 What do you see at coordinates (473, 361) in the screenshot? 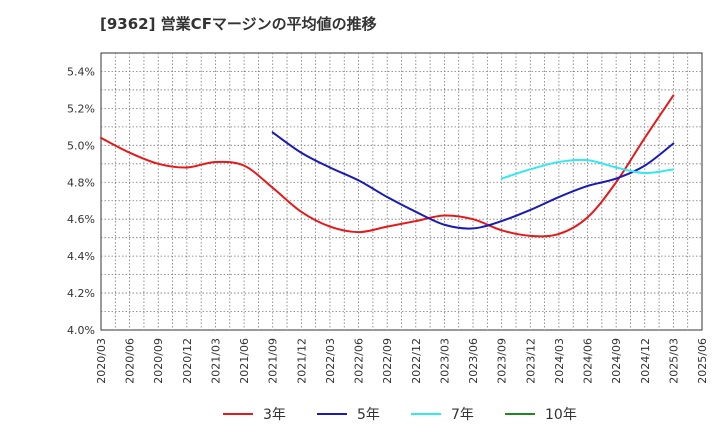
I see `x-tick-label: 2023/06` at bounding box center [473, 361].